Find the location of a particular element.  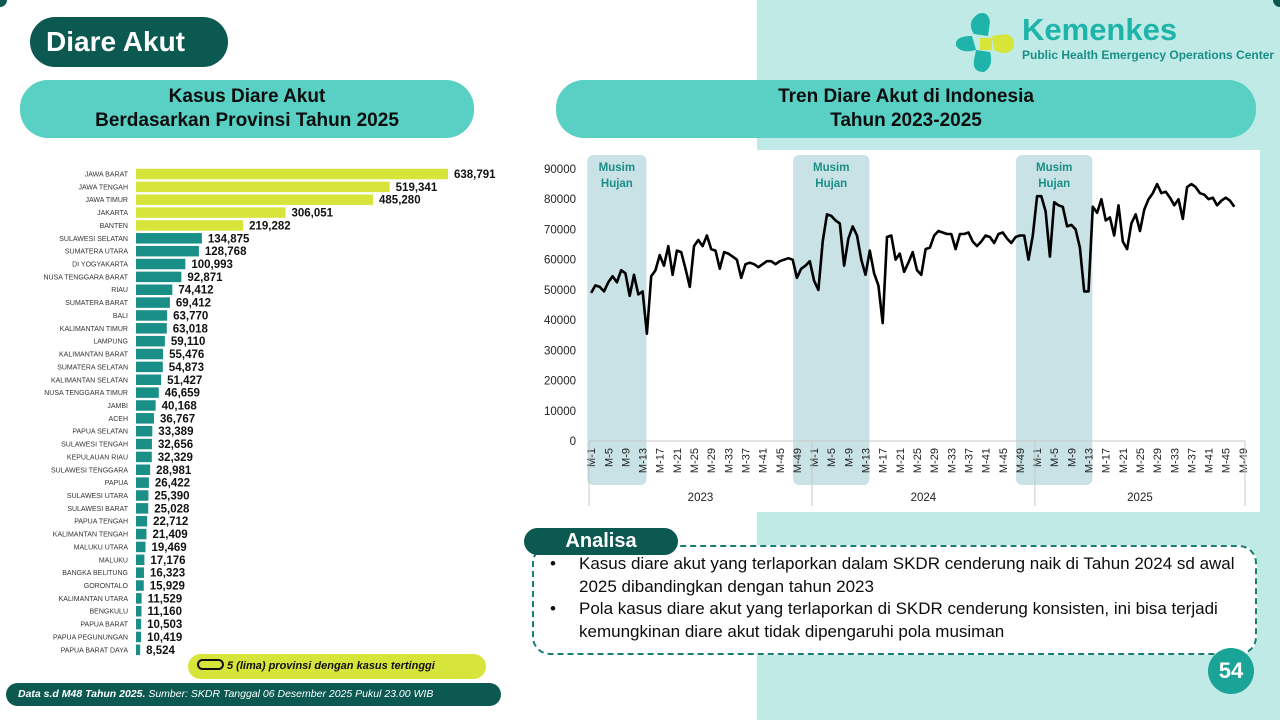

left-title-line2: Berdasarkan Provinsi Tahun 2025 is located at coordinates (247, 120).